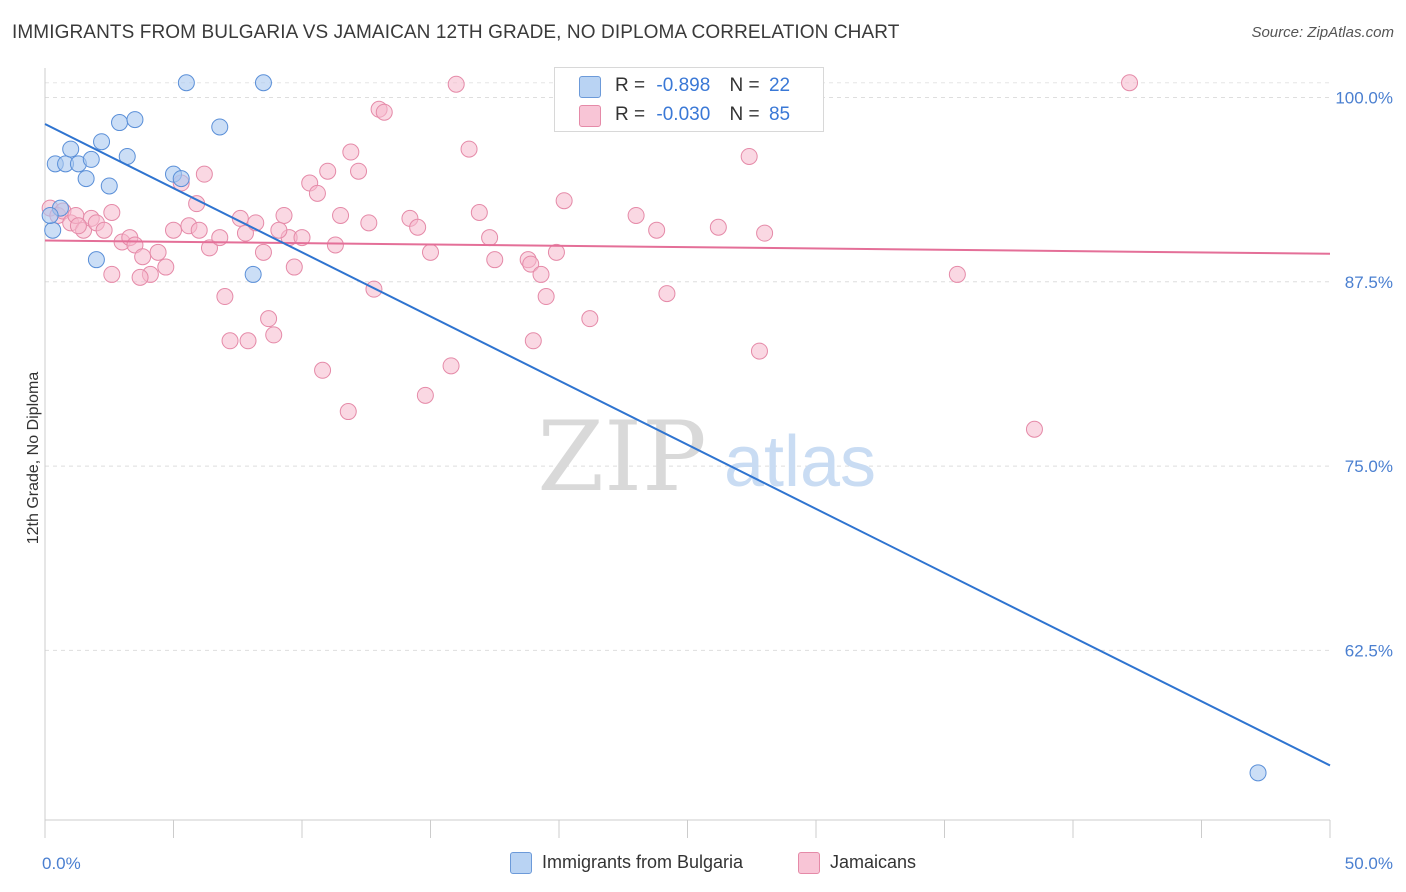  What do you see at coordinates (33, 458) in the screenshot?
I see `y-axis-label: 12th Grade, No Diploma` at bounding box center [33, 458].